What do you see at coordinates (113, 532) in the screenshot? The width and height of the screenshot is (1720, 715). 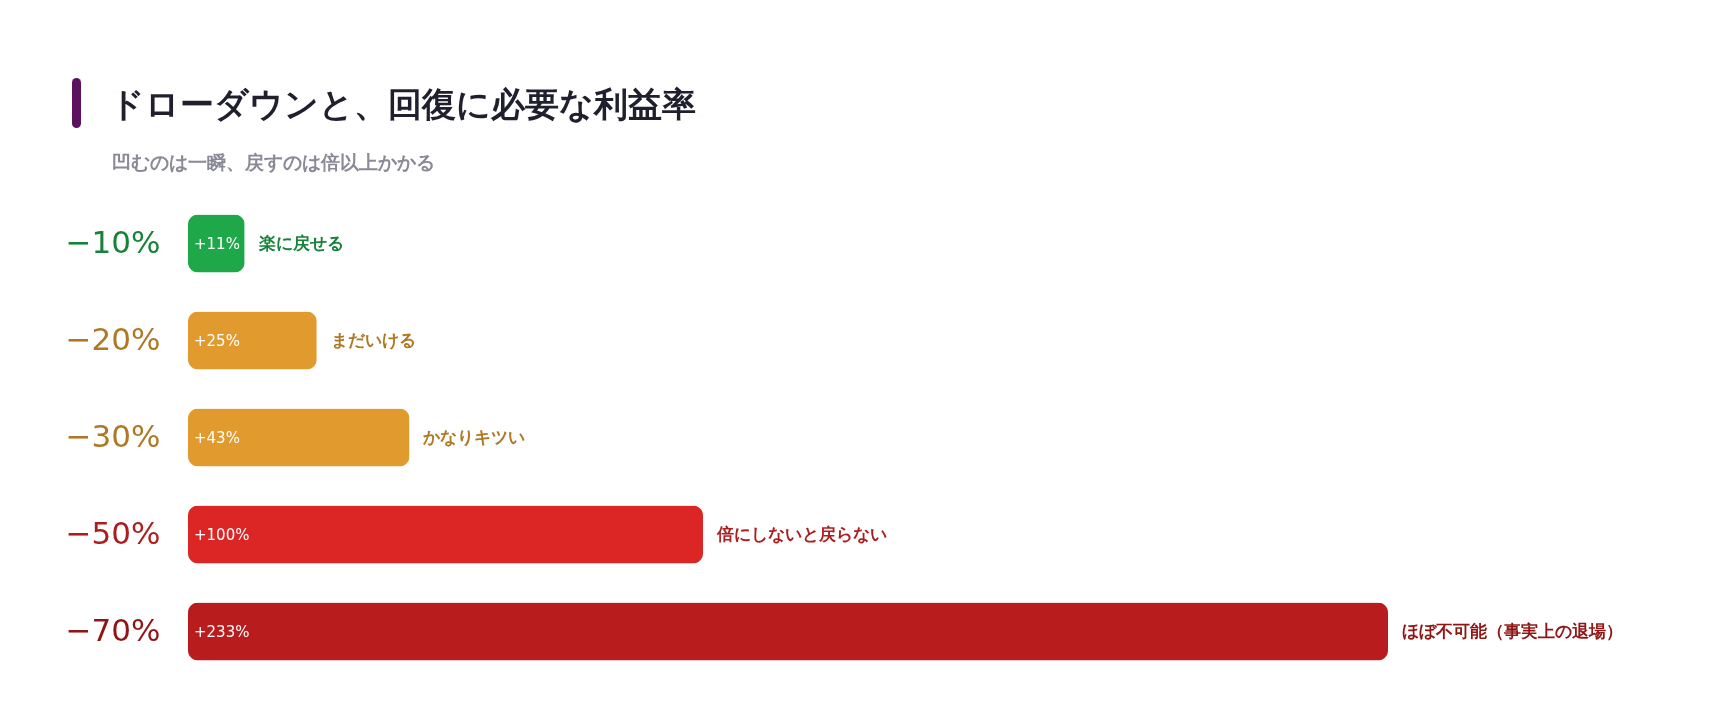 I see `y-tick-label: −50%` at bounding box center [113, 532].